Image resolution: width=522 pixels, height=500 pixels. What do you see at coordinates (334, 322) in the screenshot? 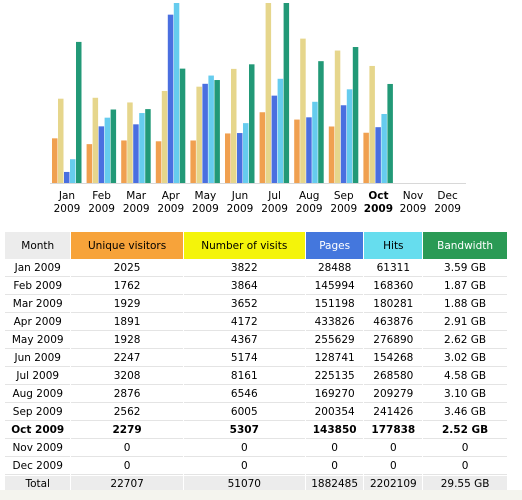
I see `table-cell: 433826` at bounding box center [334, 322].